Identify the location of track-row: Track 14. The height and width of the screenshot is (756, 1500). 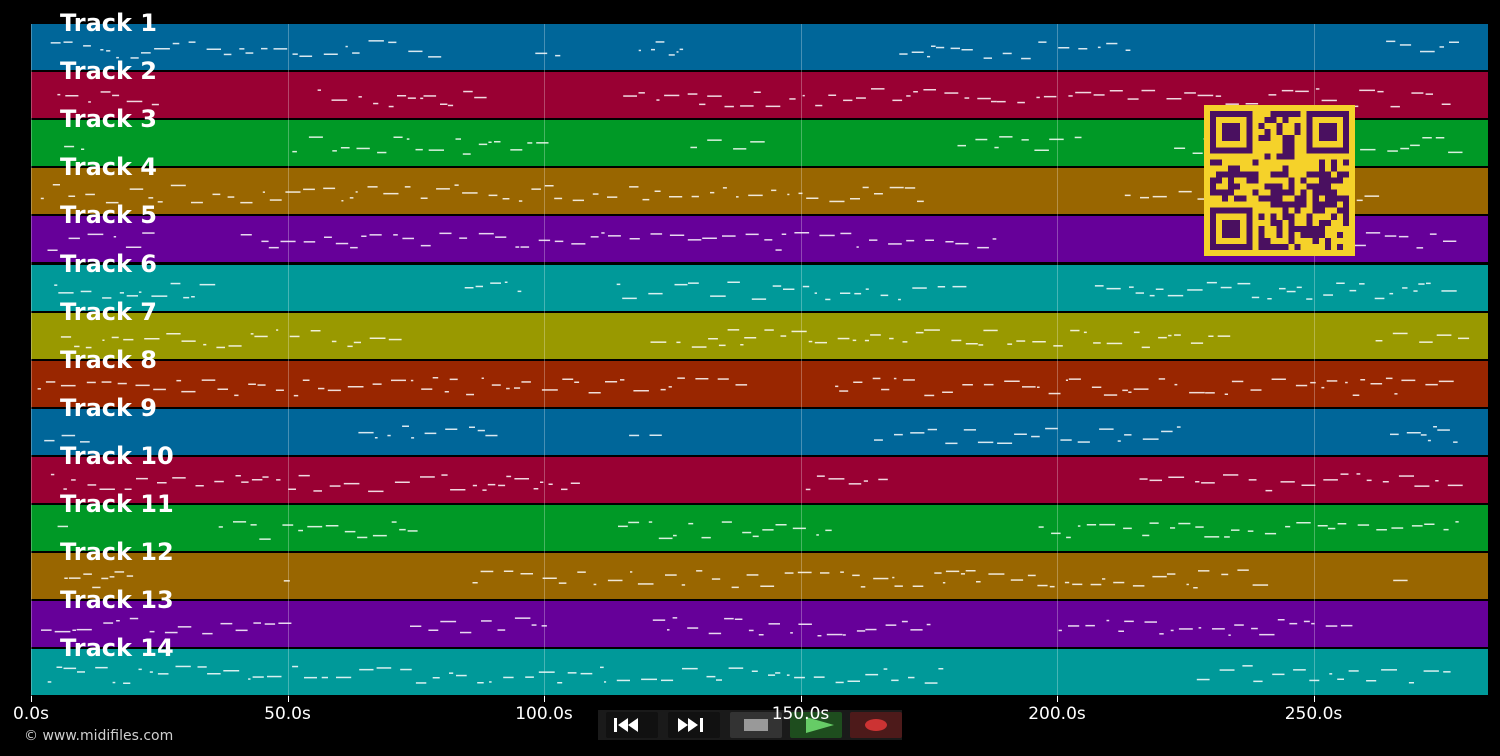
(759, 665).